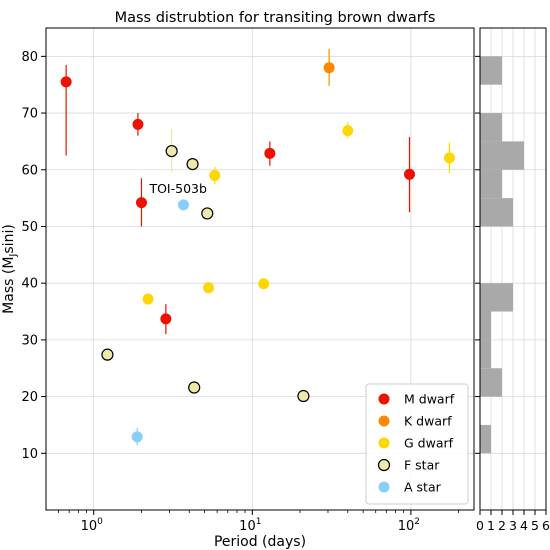  What do you see at coordinates (513, 525) in the screenshot?
I see `histogram-x-tick-label: 3` at bounding box center [513, 525].